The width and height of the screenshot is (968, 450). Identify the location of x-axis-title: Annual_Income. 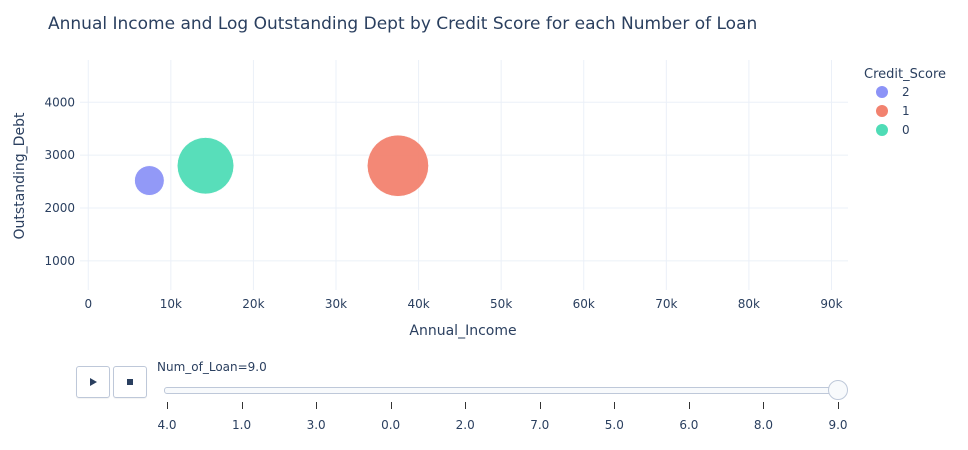
(462, 331).